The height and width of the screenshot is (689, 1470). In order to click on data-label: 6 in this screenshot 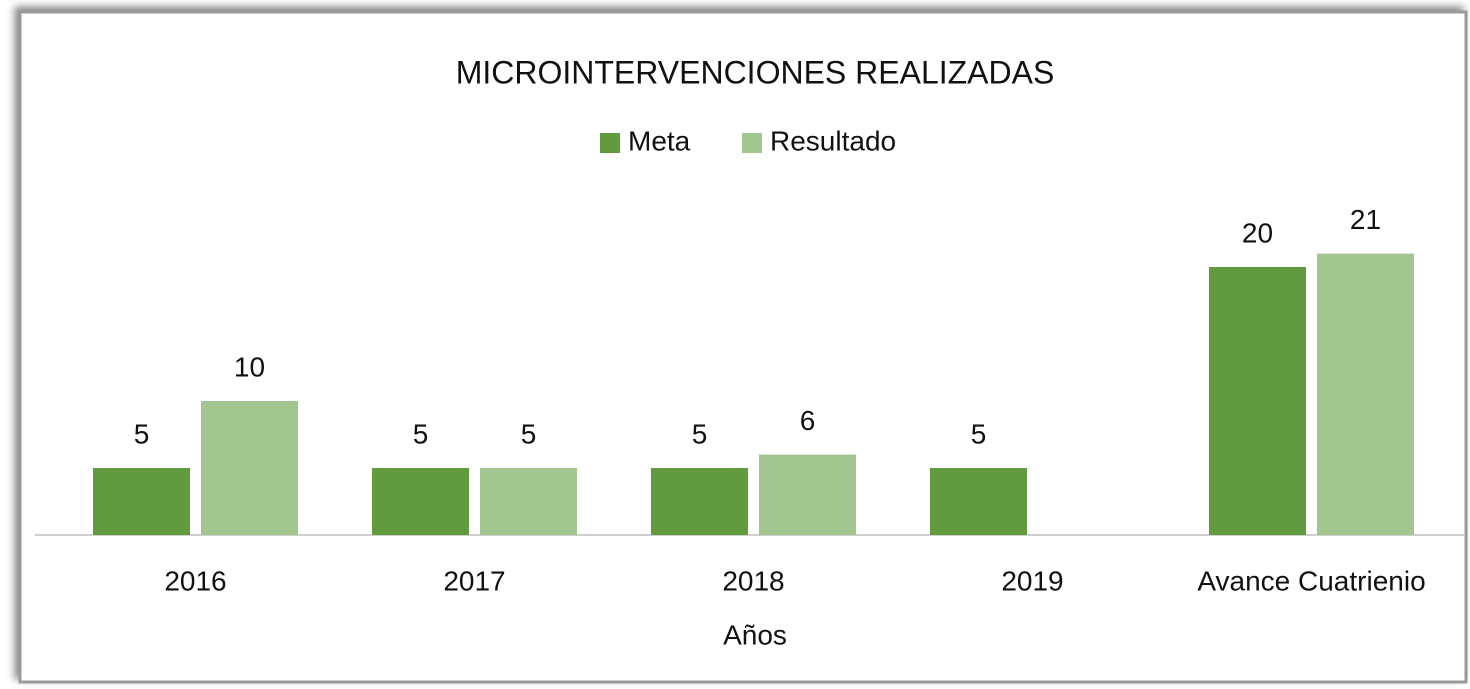, I will do `click(808, 420)`.